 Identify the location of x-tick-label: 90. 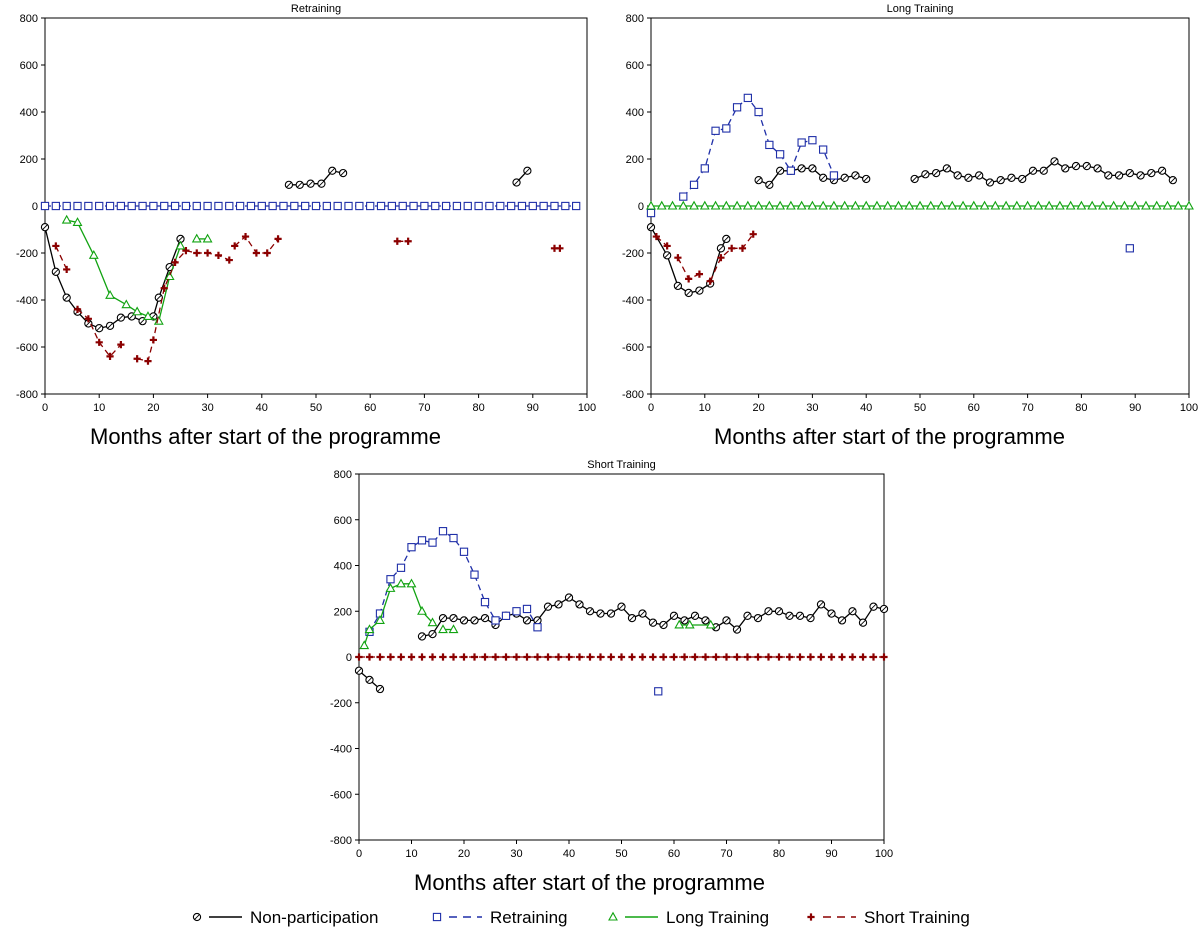
(831, 854).